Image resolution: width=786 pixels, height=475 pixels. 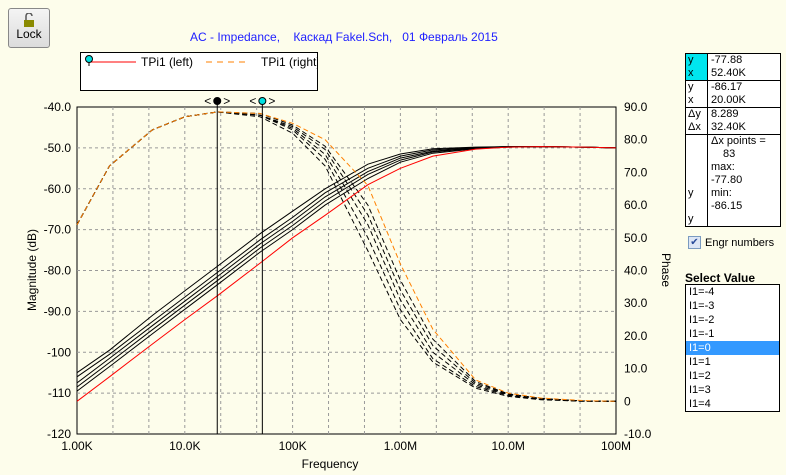 I want to click on select-value-title: Select Value, so click(x=720, y=278).